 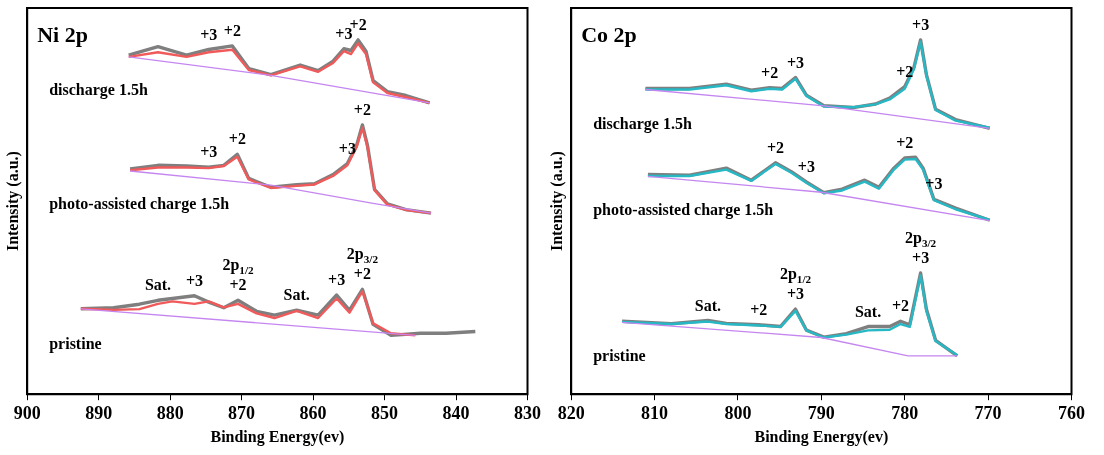 What do you see at coordinates (99, 412) in the screenshot?
I see `x-tick-label: 890` at bounding box center [99, 412].